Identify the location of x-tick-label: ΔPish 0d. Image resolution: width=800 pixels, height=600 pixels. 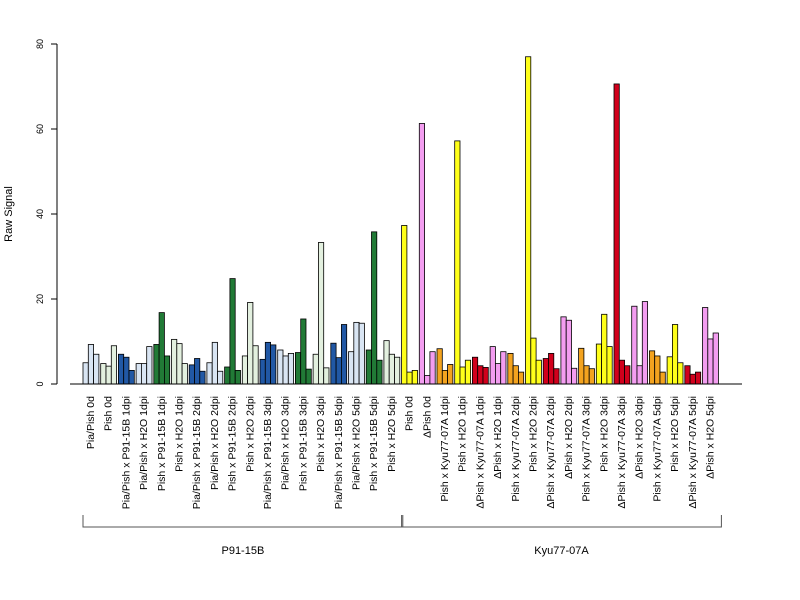
(427, 417).